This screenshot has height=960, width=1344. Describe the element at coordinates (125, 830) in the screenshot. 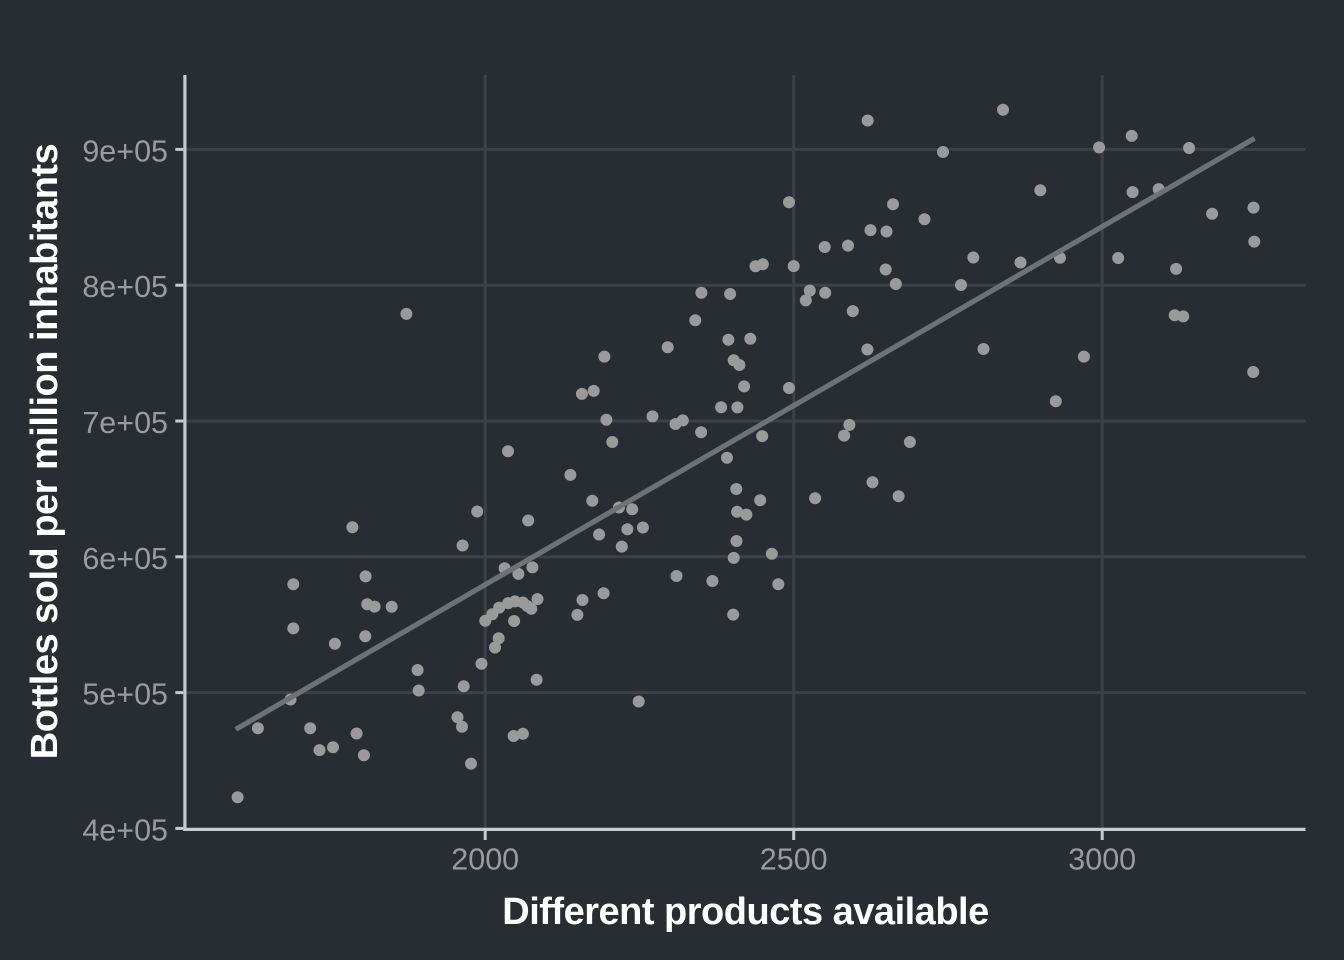

I see `svg-text: 4e+05` at that location.